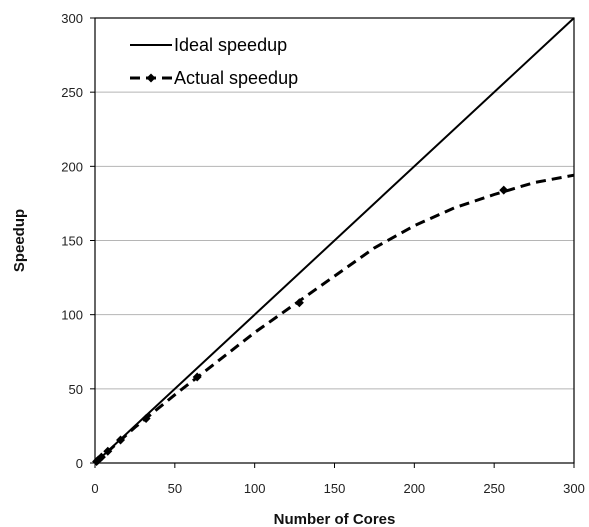 The image size is (589, 527). What do you see at coordinates (72, 241) in the screenshot?
I see `y-tick-label: 150` at bounding box center [72, 241].